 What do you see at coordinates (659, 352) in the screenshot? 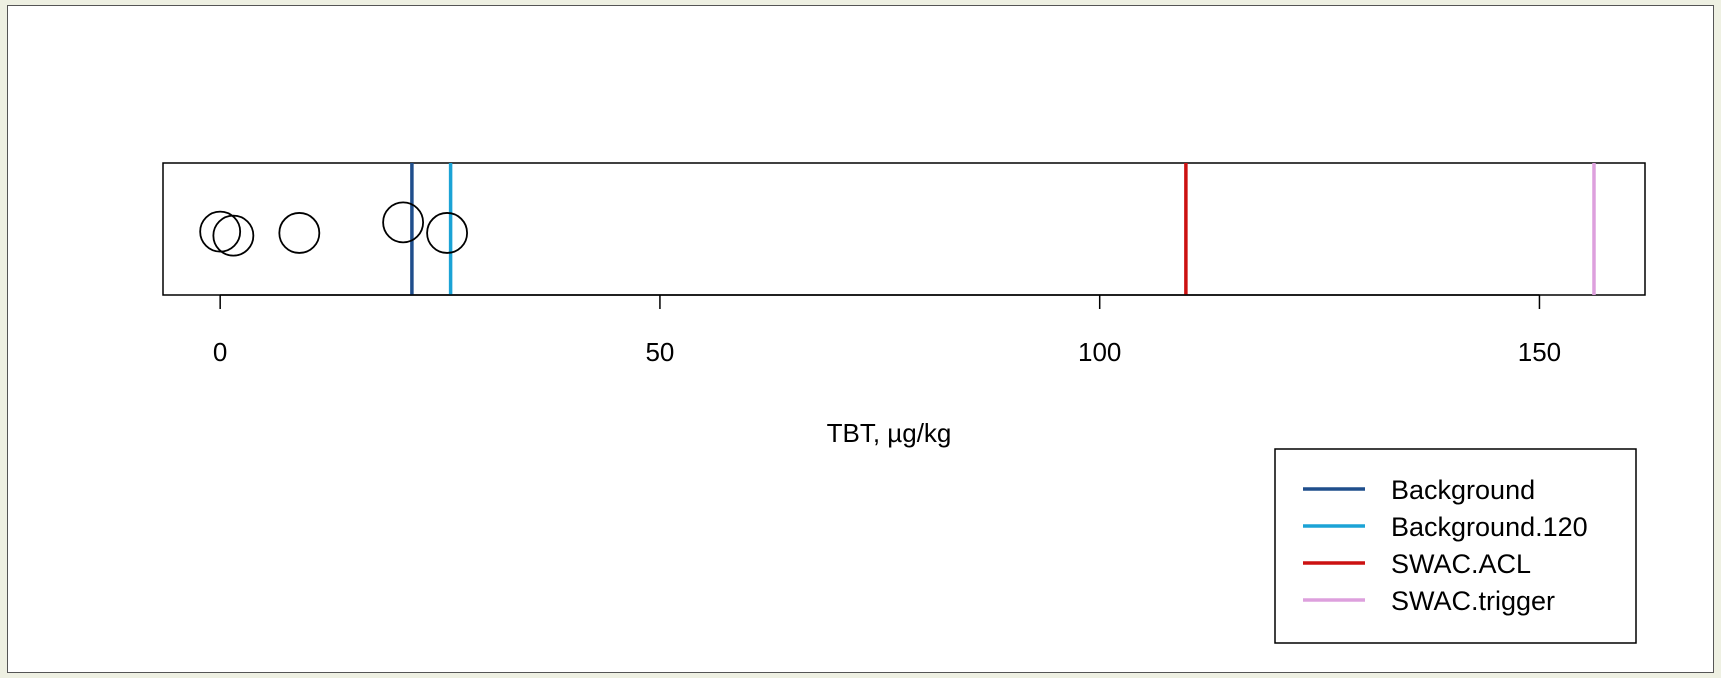
I see `x-tick-label: 50` at bounding box center [659, 352].